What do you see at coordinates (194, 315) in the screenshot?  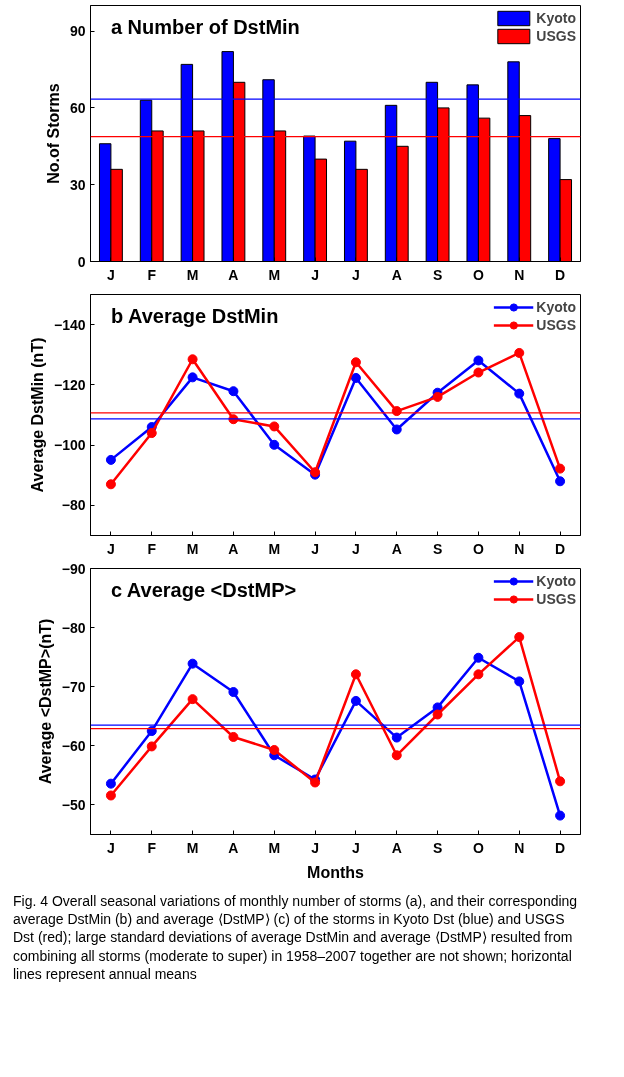 I see `text: b Average DstMin` at bounding box center [194, 315].